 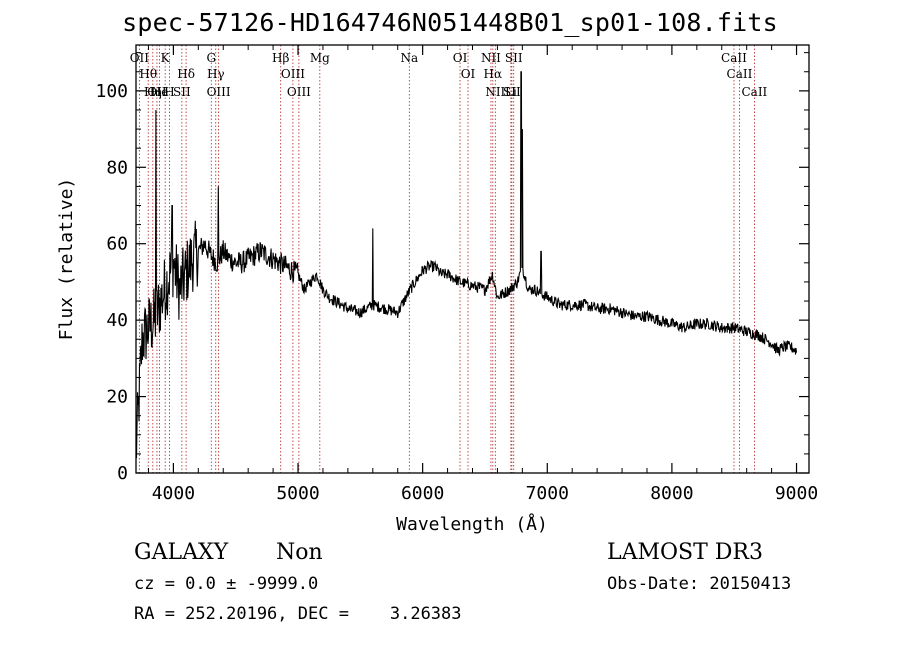 I want to click on y-tick-label: 40, so click(x=117, y=320).